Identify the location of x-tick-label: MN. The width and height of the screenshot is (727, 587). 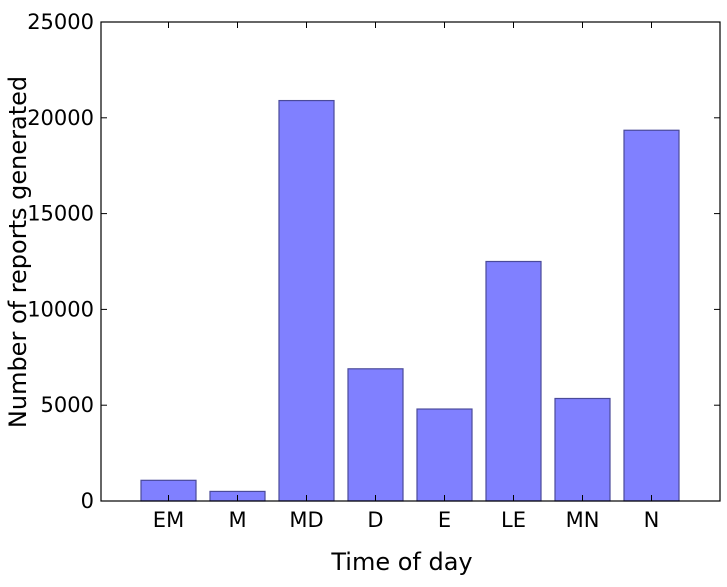
(583, 520).